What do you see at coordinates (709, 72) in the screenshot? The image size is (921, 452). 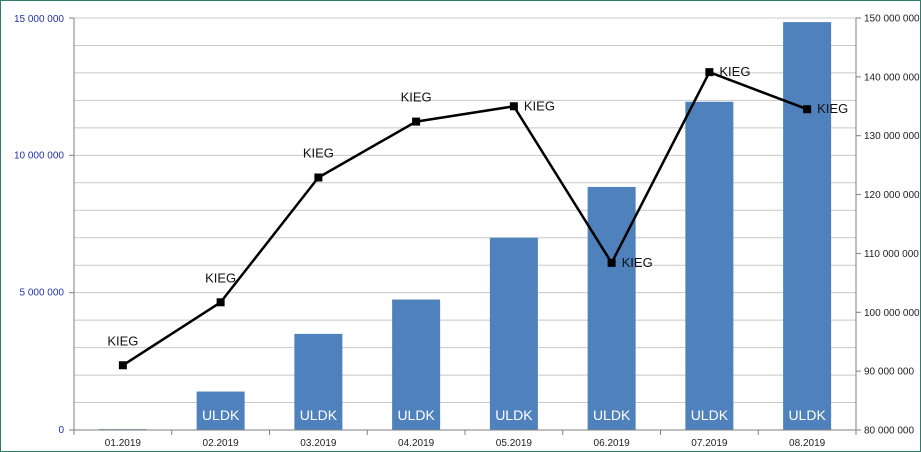 I see `line-point-07.2019` at bounding box center [709, 72].